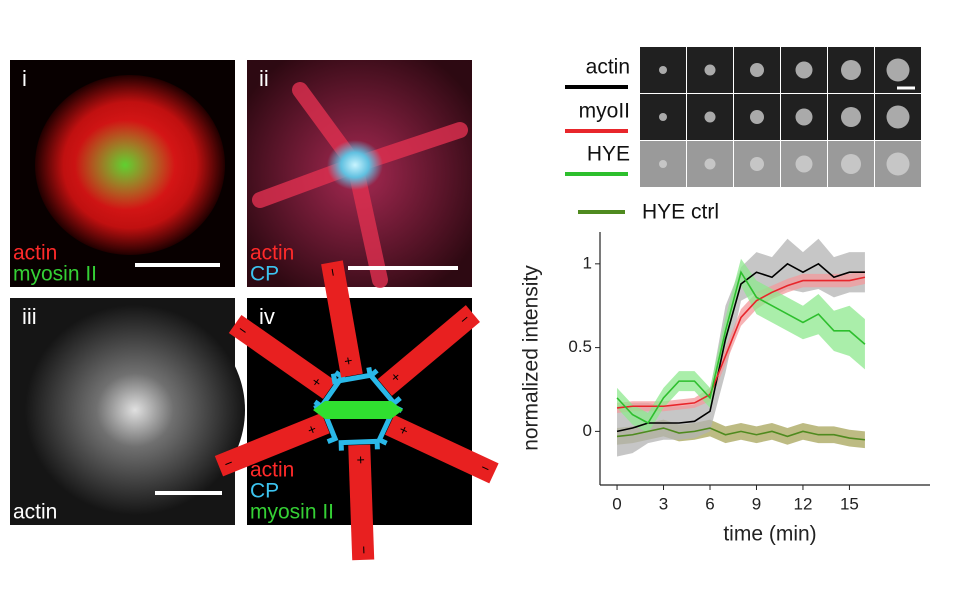  I want to click on x-tick-label: 12, so click(802, 503).